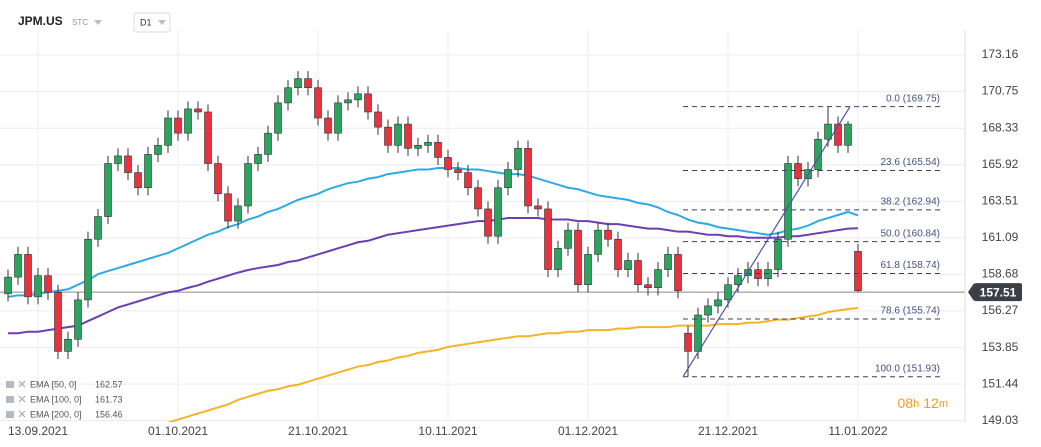 The image size is (1041, 447). Describe the element at coordinates (911, 265) in the screenshot. I see `fib-label: 61.8 (158.74)` at that location.